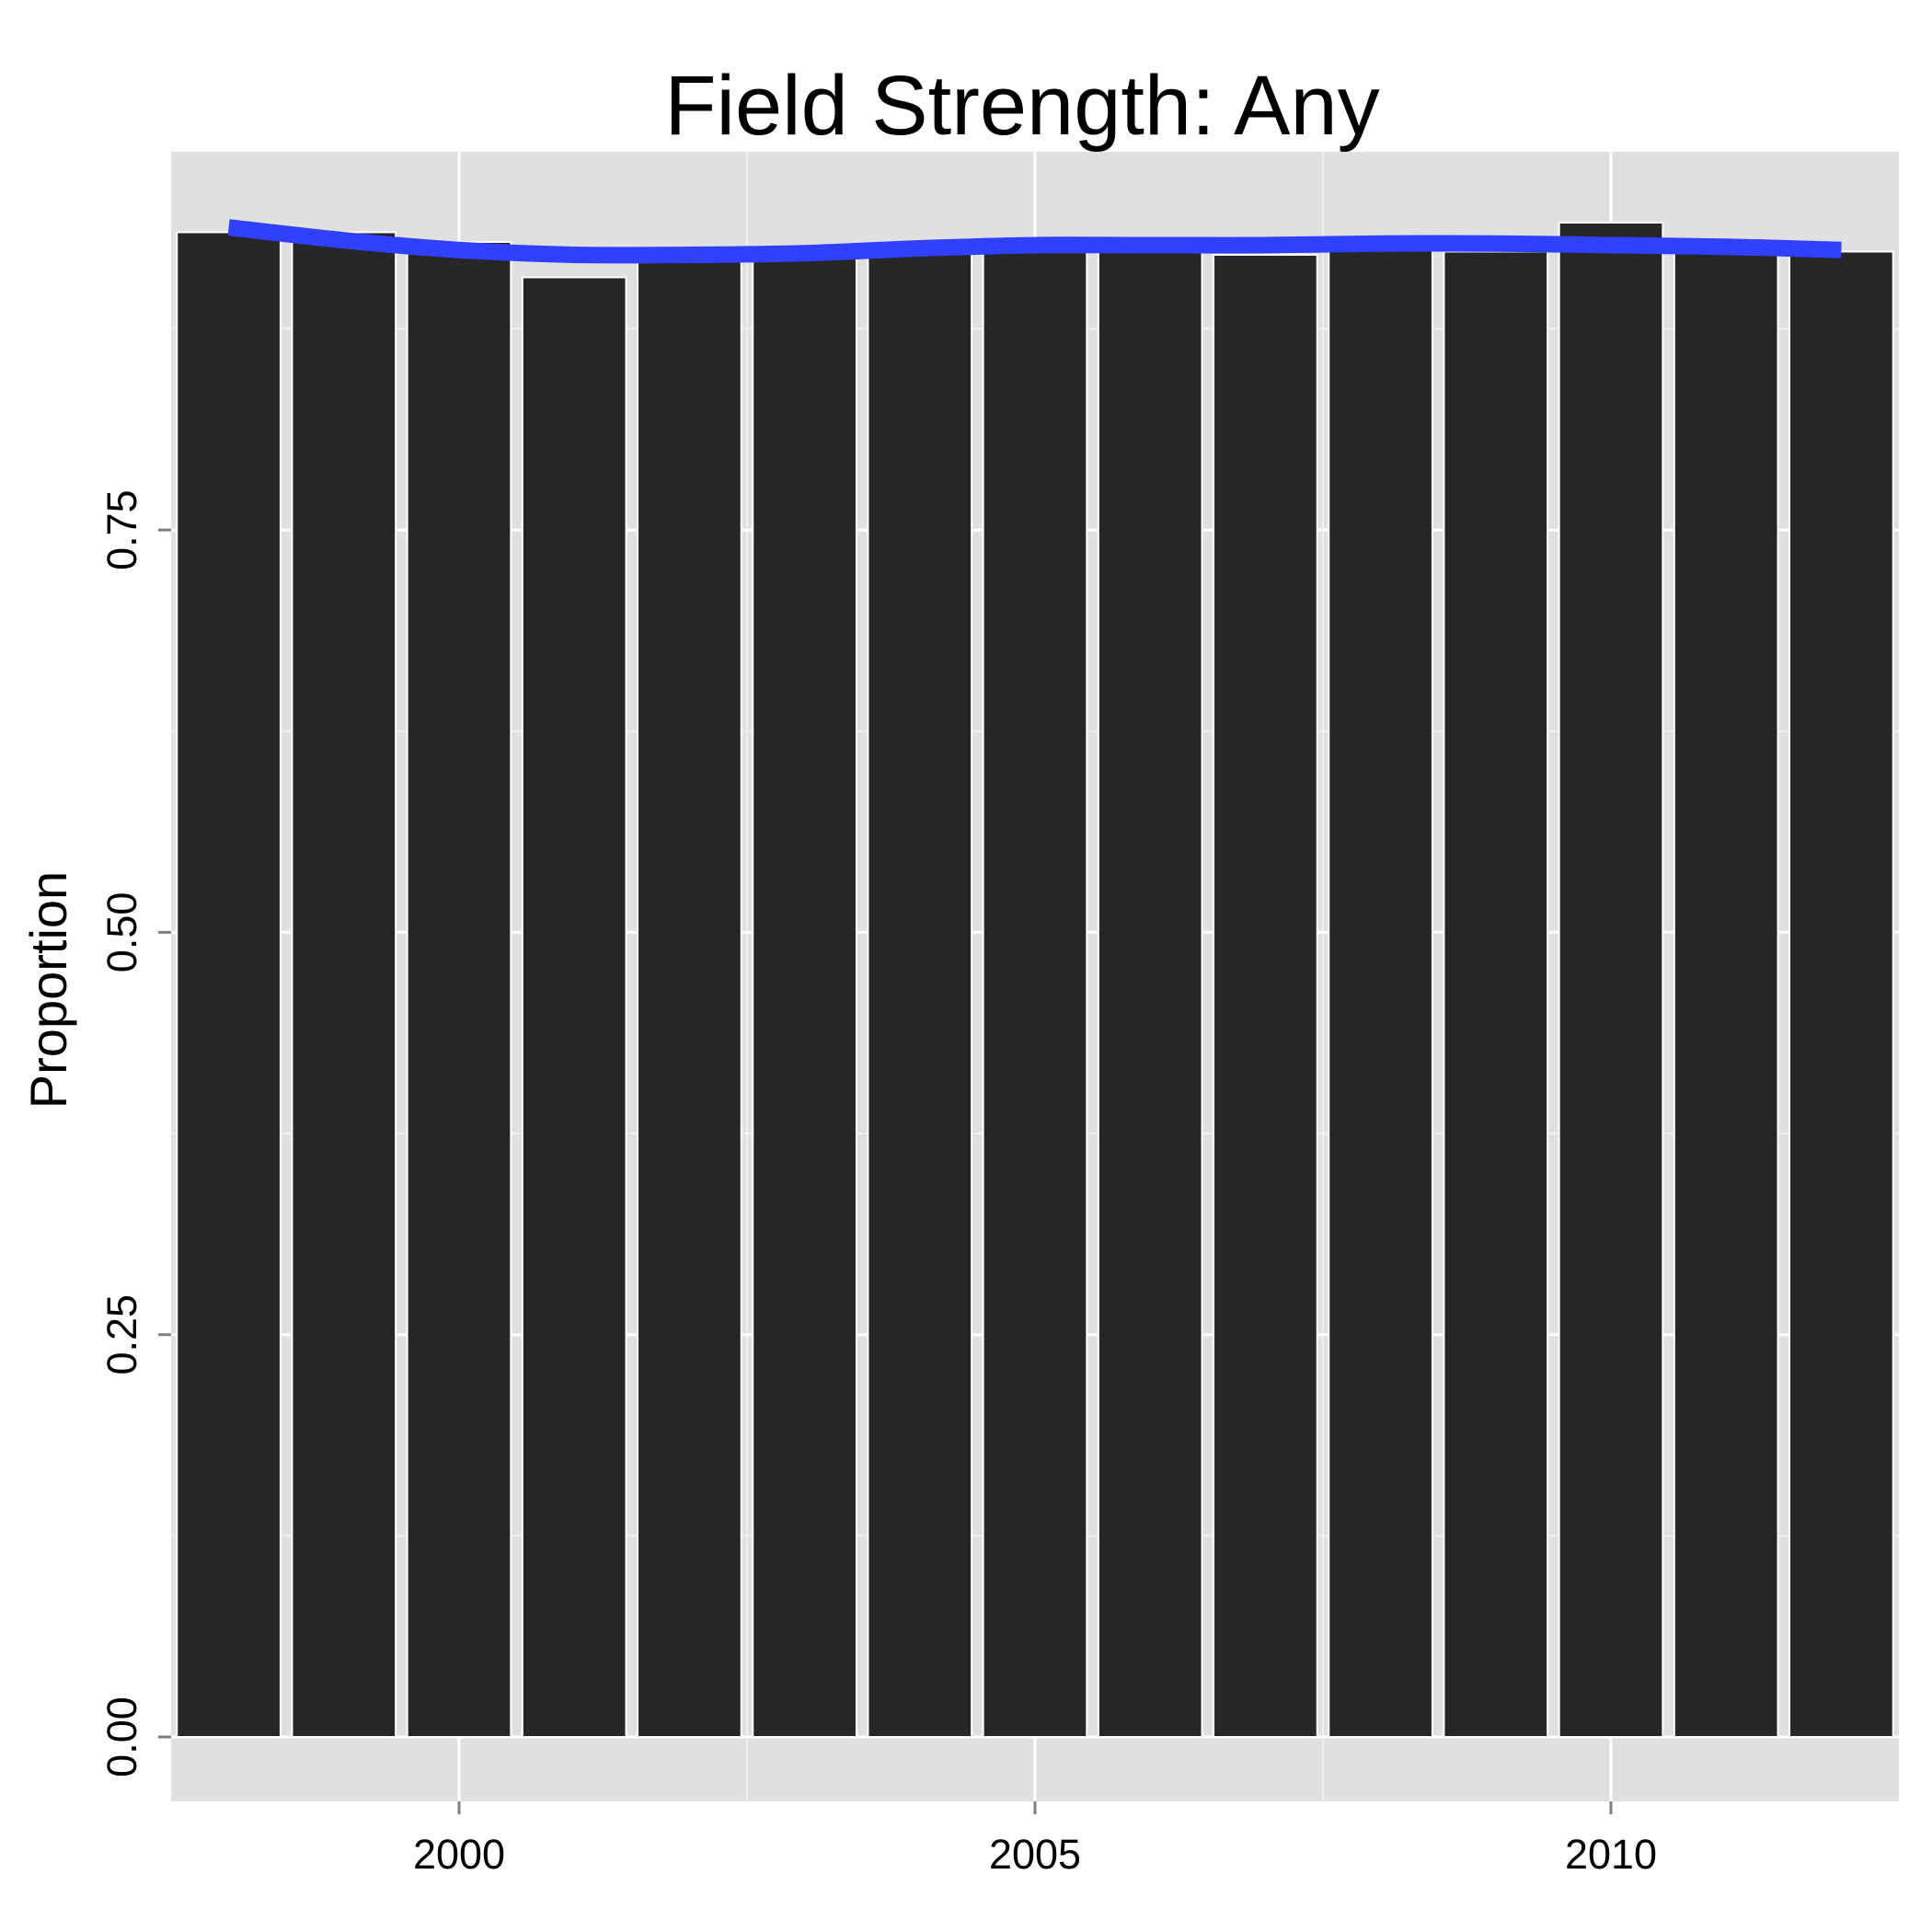 The height and width of the screenshot is (1932, 1932). What do you see at coordinates (574, 1007) in the screenshot?
I see `bar-2001` at bounding box center [574, 1007].